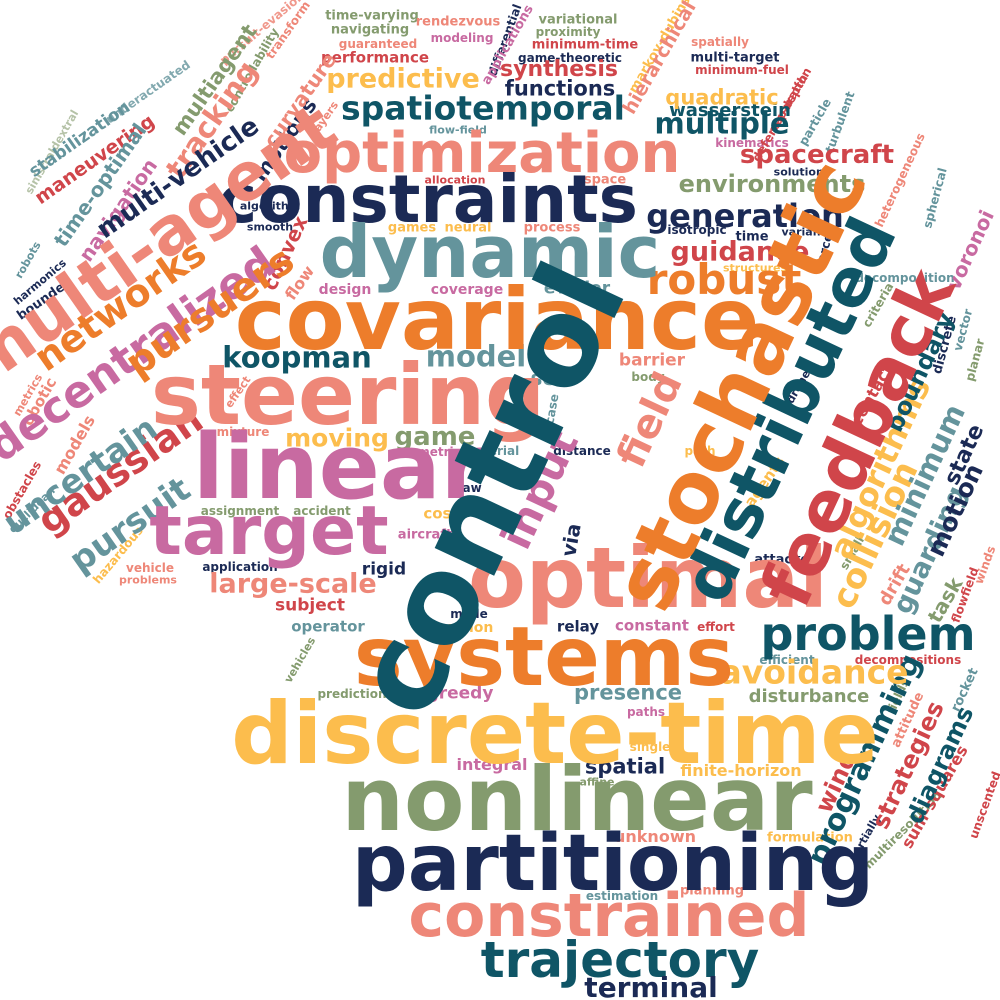 The height and width of the screenshot is (1000, 1000). Describe the element at coordinates (148, 580) in the screenshot. I see `word-problems: problems` at that location.